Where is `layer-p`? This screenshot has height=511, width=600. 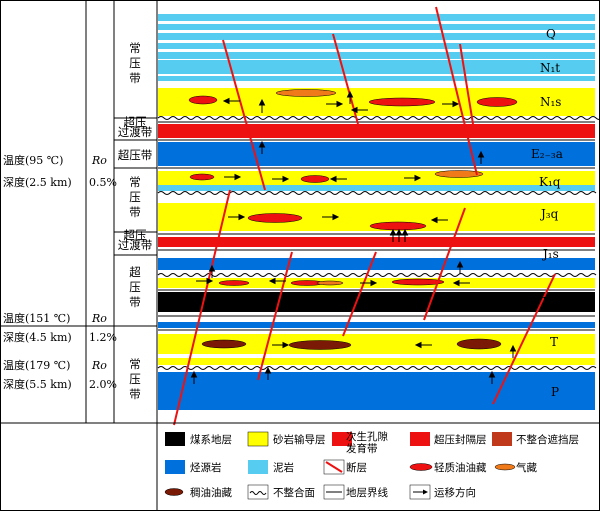
layer-p is located at coordinates (376, 391).